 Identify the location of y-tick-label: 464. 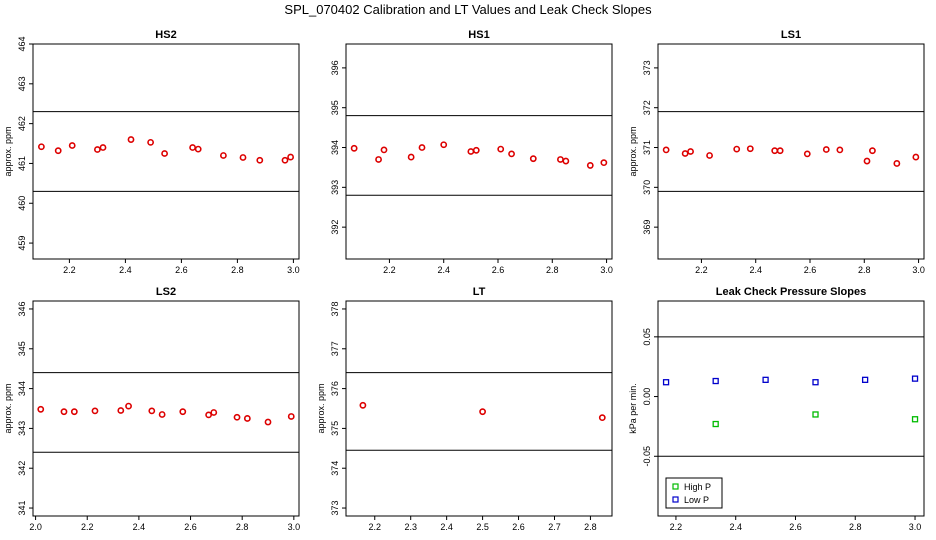
(22, 43).